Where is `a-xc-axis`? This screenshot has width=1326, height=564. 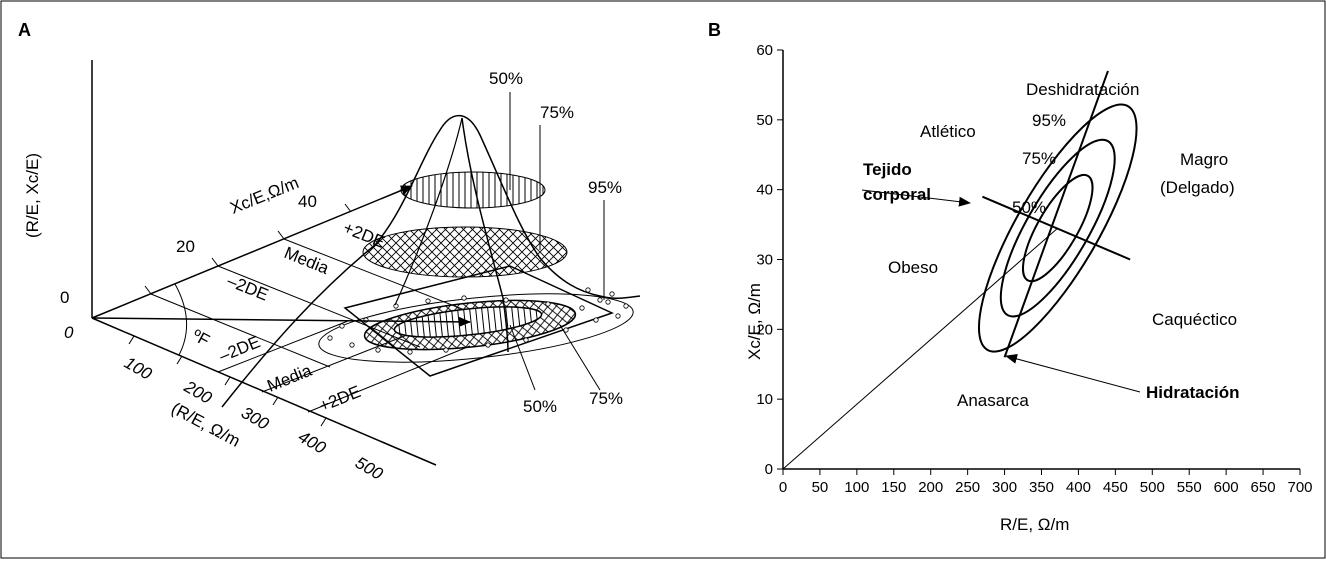 a-xc-axis is located at coordinates (252, 252).